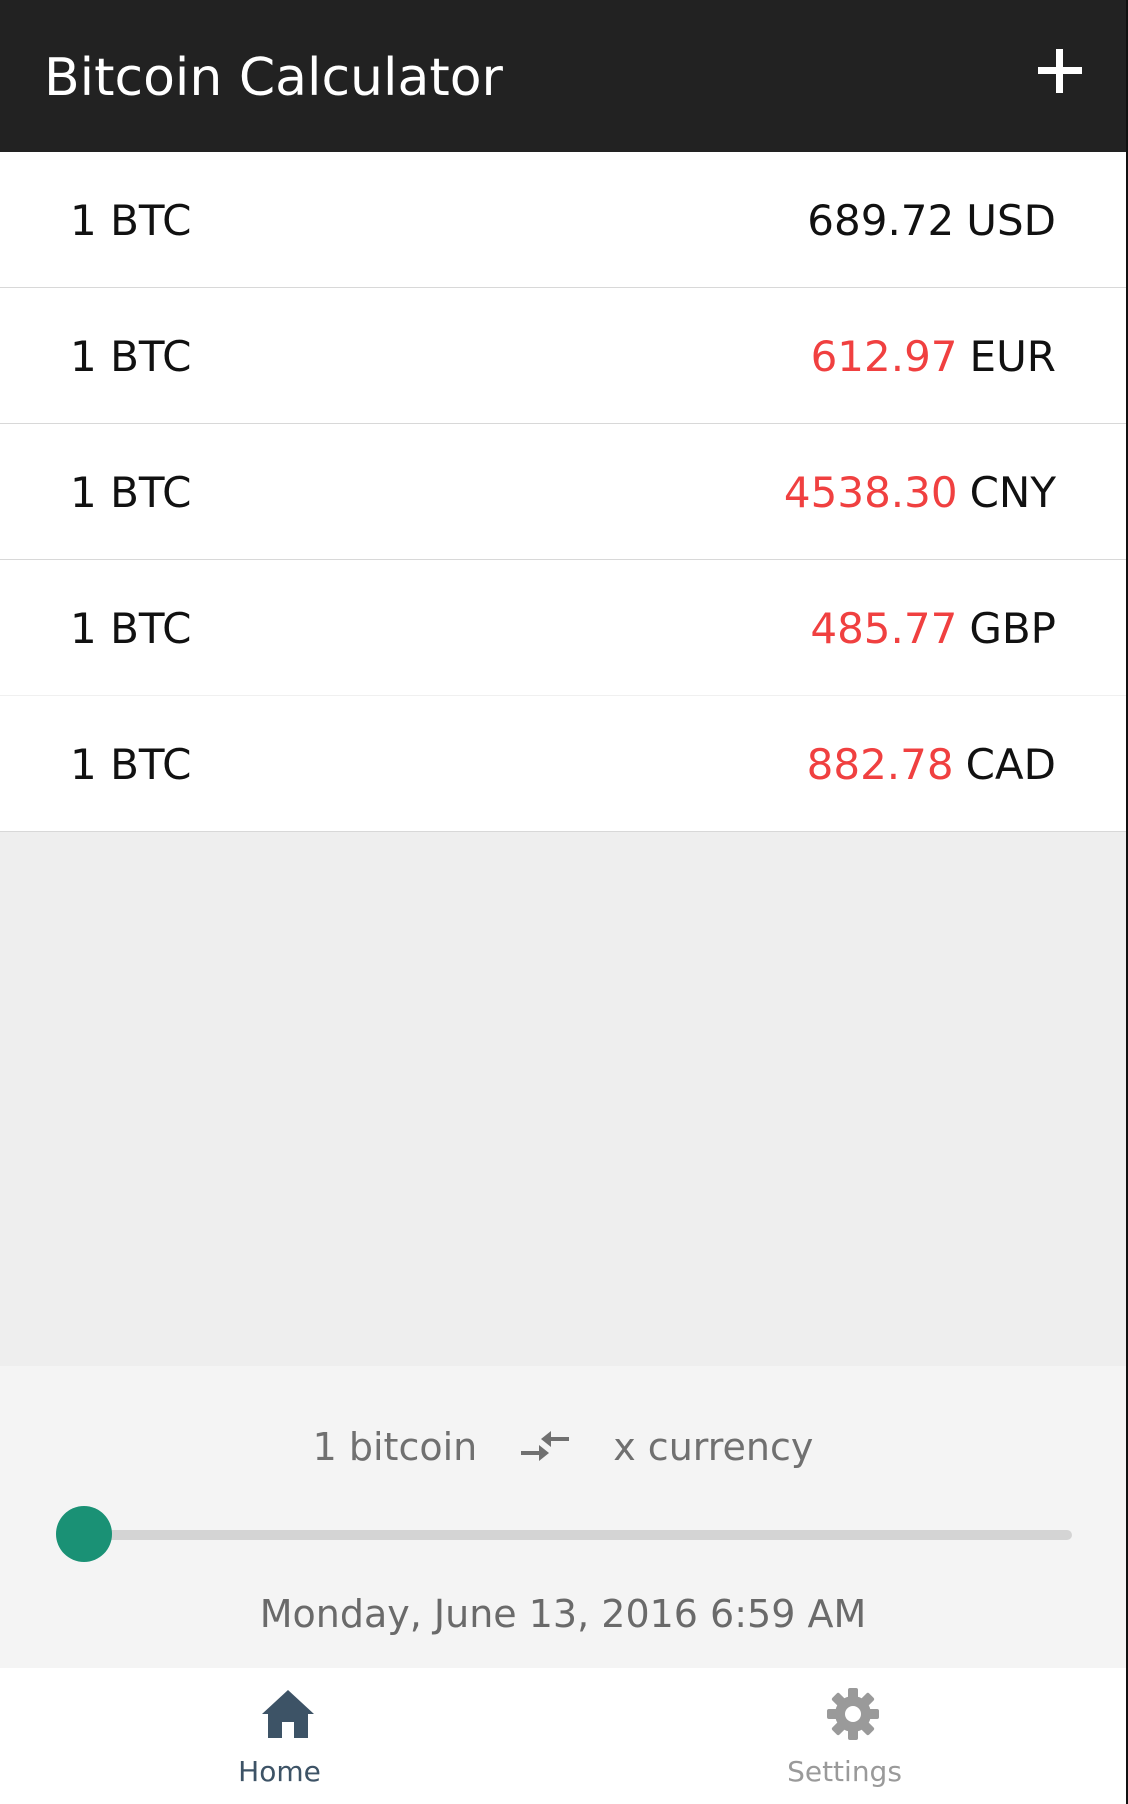 This screenshot has height=1804, width=1128. I want to click on swap-button, so click(545, 1447).